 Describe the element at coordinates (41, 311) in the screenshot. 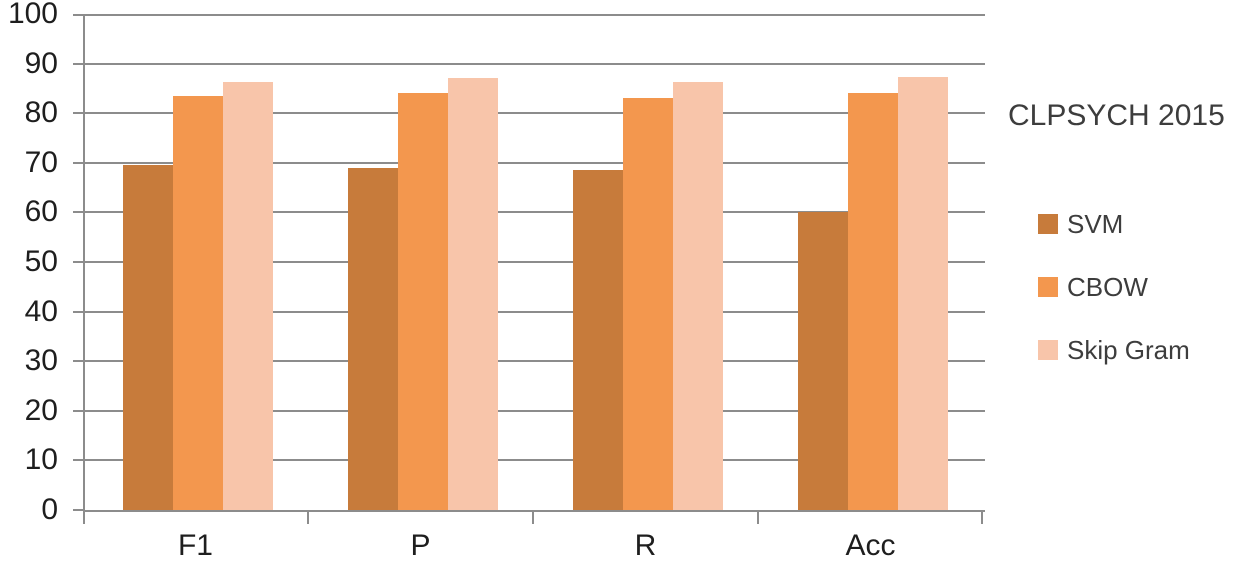

I see `y-axis-tick-label: 40` at that location.